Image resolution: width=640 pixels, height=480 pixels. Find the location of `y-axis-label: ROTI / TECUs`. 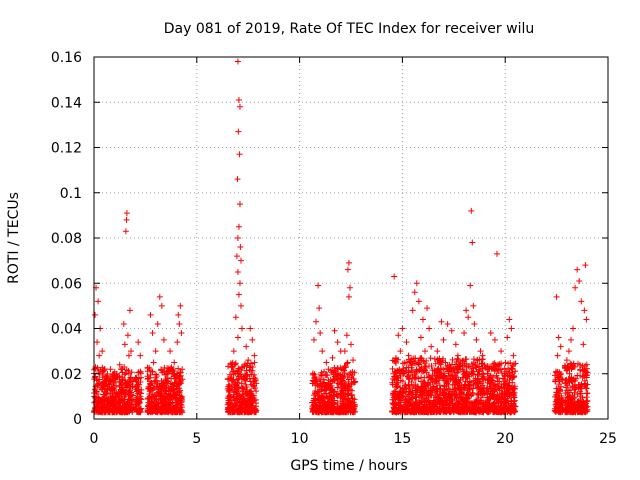

y-axis-label: ROTI / TECUs is located at coordinates (14, 238).